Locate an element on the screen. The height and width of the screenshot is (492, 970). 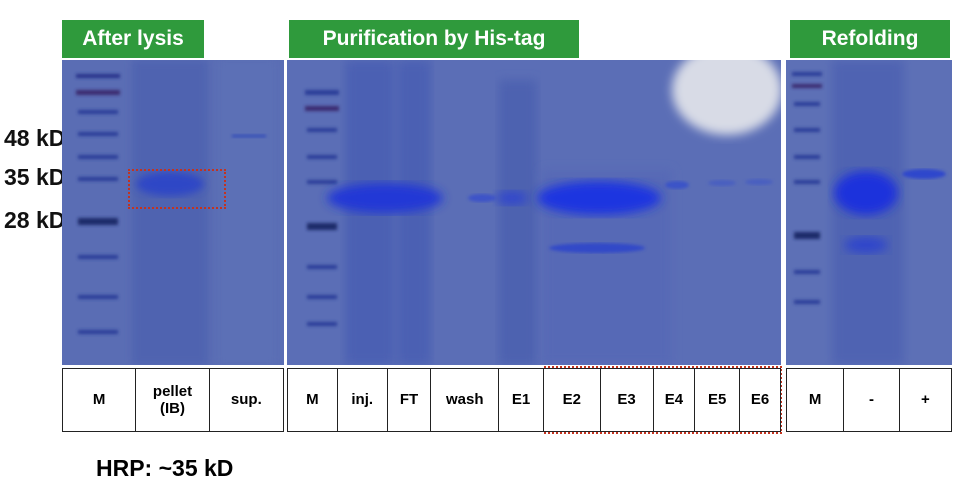
lane-labels-refolding: M - + is located at coordinates (869, 400).